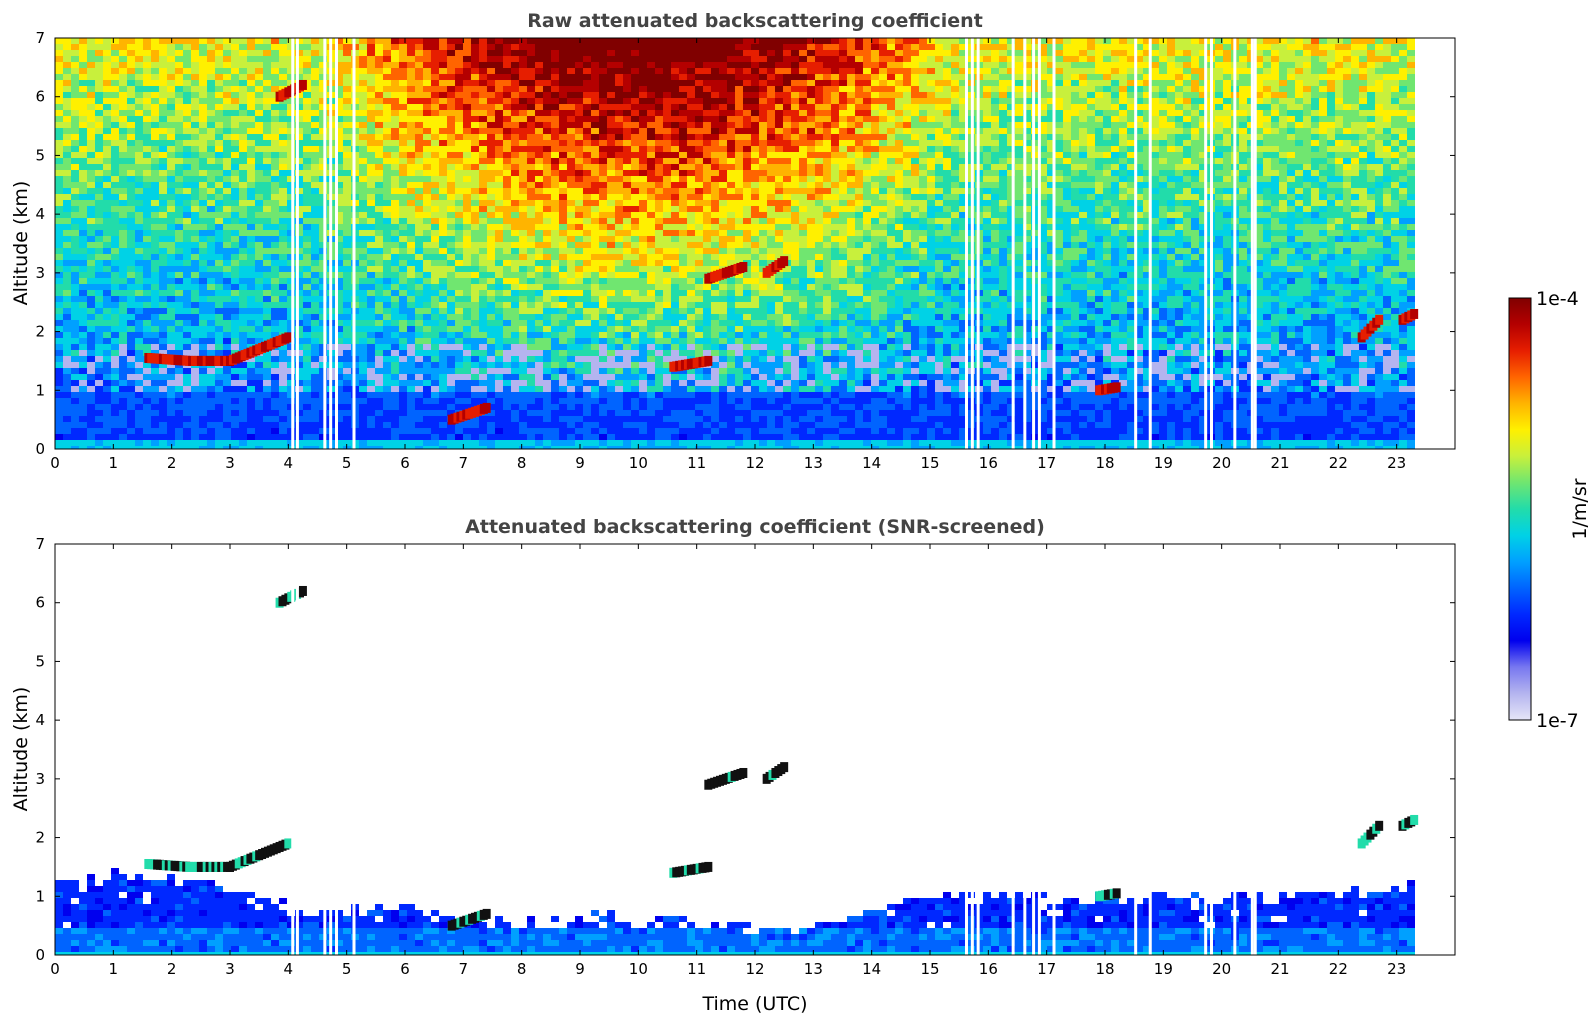  Describe the element at coordinates (464, 463) in the screenshot. I see `x-tick-label: 7` at that location.